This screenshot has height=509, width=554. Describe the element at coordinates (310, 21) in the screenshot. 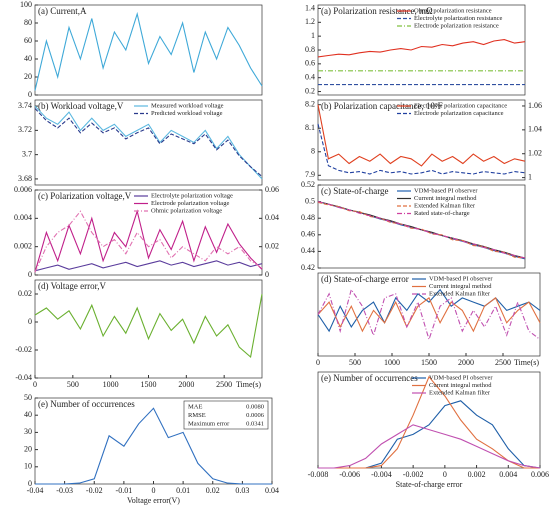

I see `y-tick-label: 1.2` at that location.